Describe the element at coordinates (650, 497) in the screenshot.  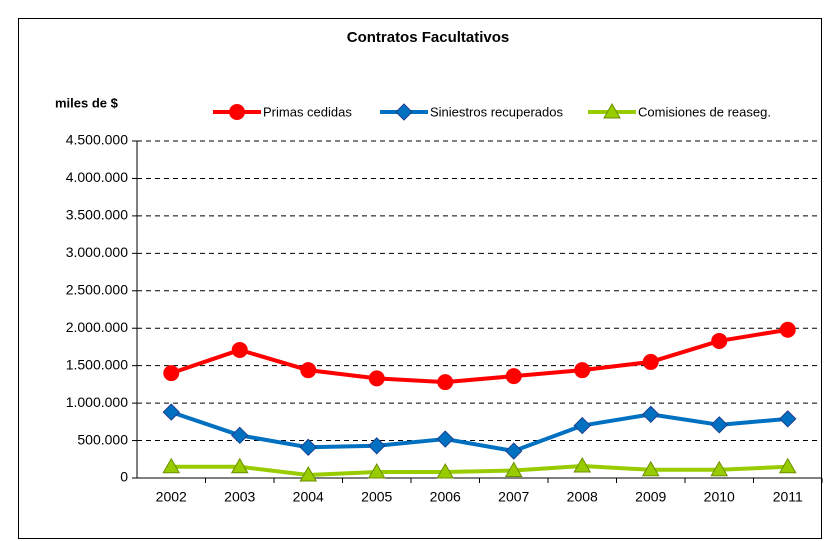
I see `x-tick-label: 2009` at that location.